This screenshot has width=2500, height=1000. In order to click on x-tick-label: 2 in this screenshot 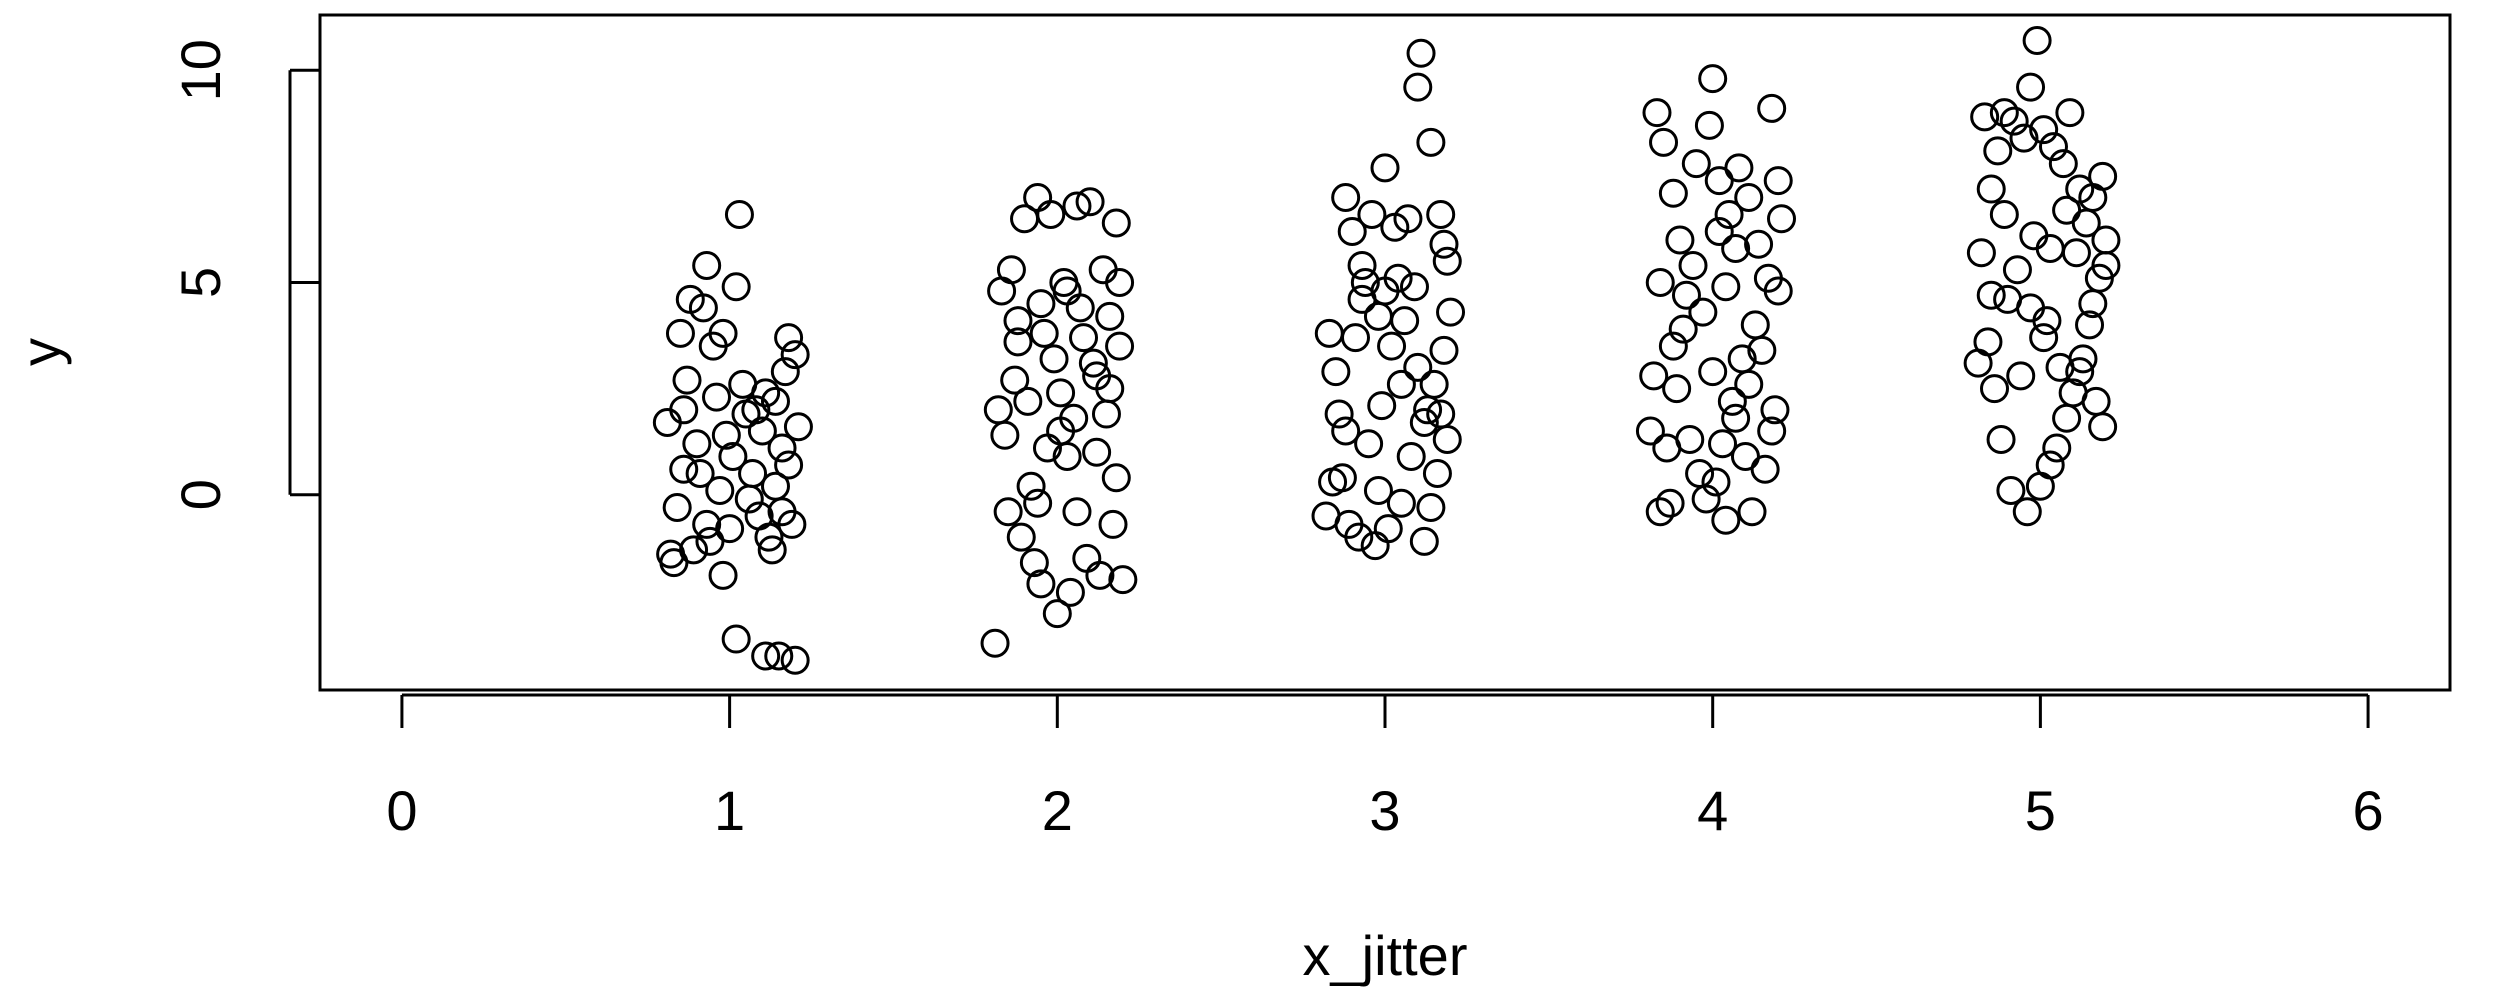, I will do `click(1057, 810)`.